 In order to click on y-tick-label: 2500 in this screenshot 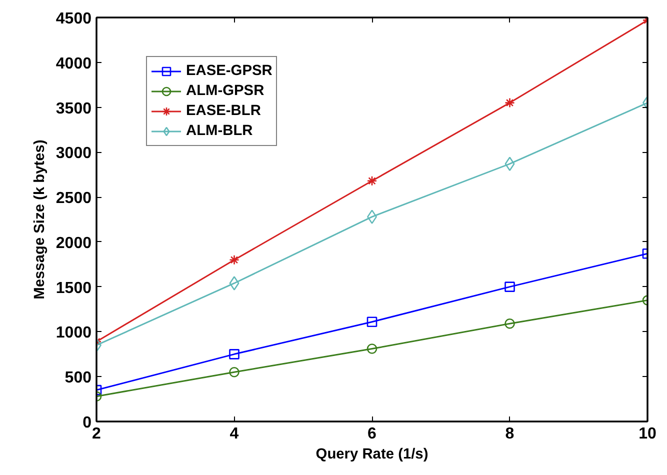, I will do `click(74, 199)`.